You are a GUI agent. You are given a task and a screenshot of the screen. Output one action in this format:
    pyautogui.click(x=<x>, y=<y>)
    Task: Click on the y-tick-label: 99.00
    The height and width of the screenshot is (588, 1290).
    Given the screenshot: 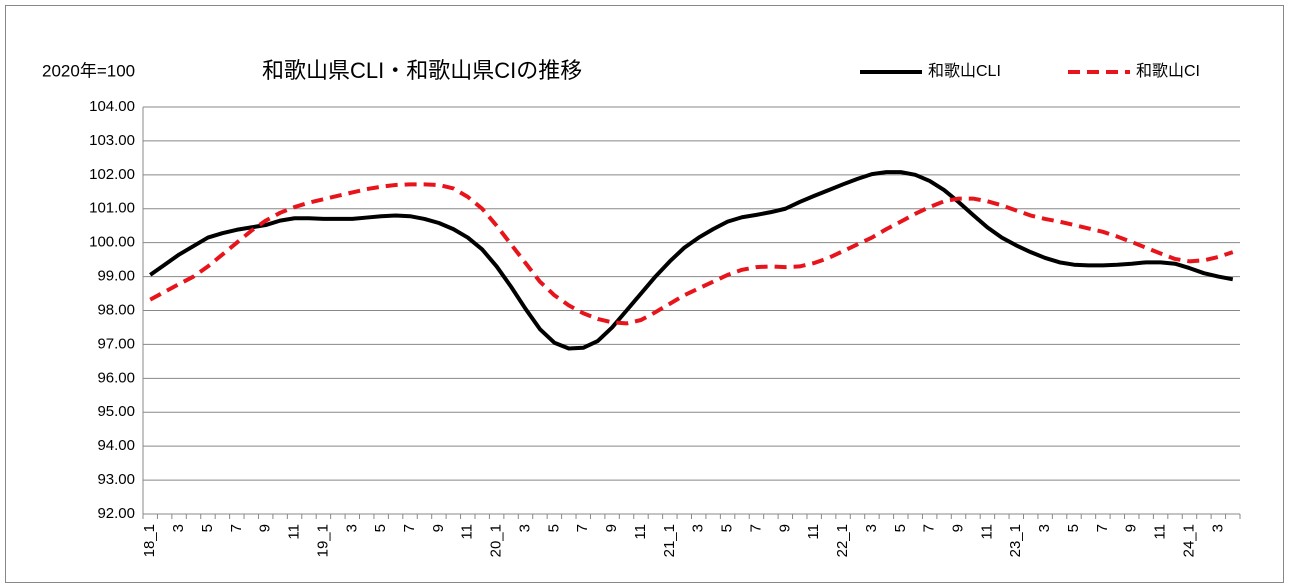 What is the action you would take?
    pyautogui.click(x=116, y=276)
    